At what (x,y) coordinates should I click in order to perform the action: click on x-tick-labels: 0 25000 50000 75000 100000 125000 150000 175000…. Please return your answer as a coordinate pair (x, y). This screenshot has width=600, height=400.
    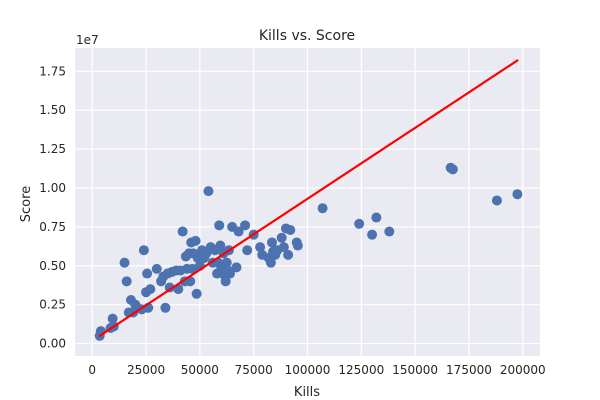
    Looking at the image, I should click on (316, 370).